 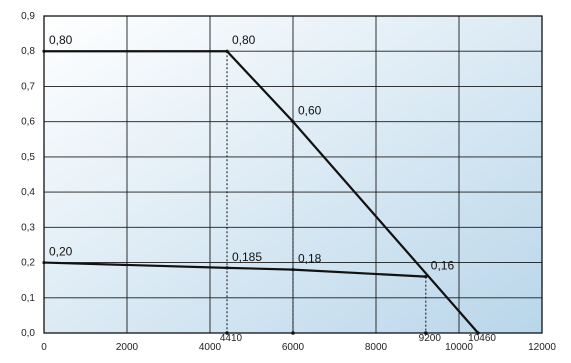 I want to click on data-label: 0,185, so click(x=247, y=257).